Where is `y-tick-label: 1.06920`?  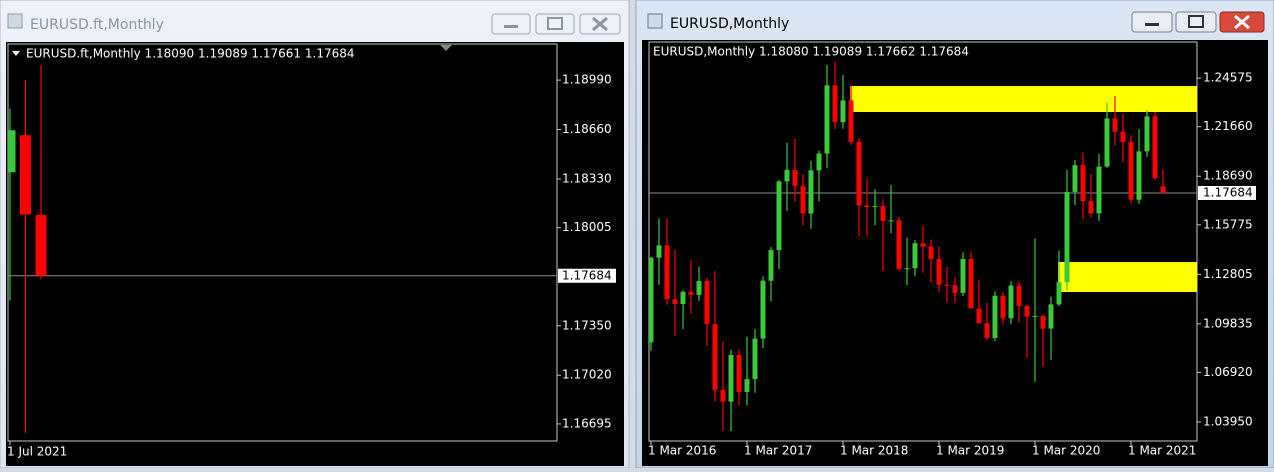 y-tick-label: 1.06920 is located at coordinates (1228, 372).